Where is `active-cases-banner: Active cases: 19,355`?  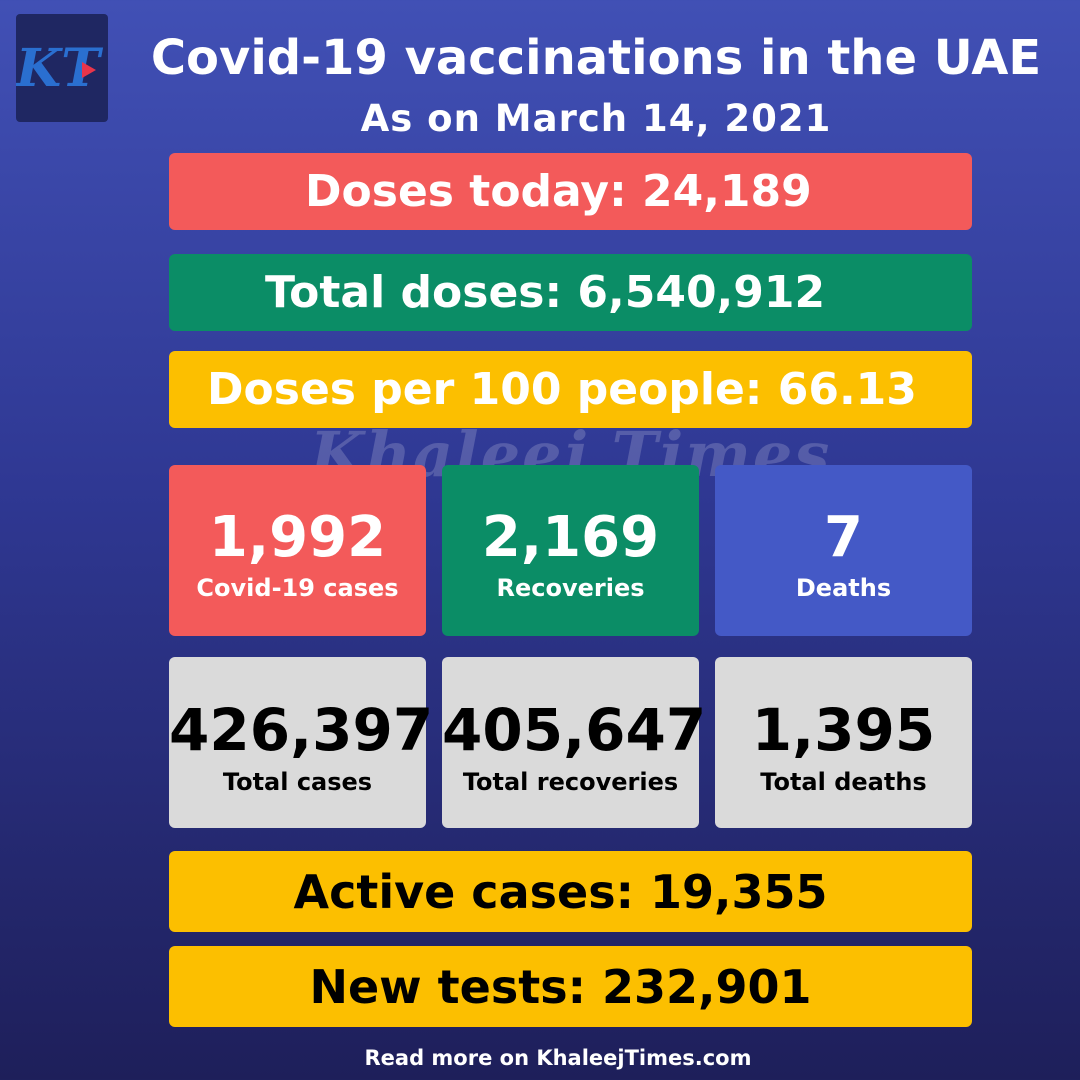 active-cases-banner: Active cases: 19,355 is located at coordinates (570, 891).